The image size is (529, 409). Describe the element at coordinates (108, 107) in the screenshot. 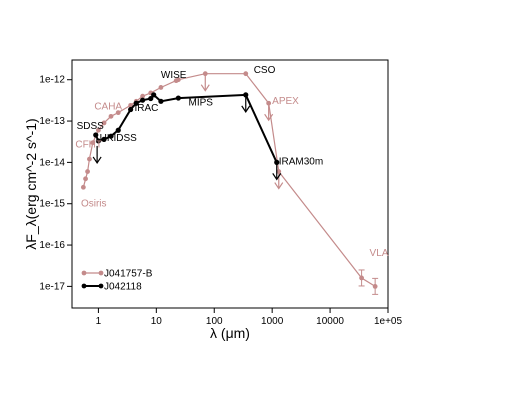

I see `annotation-label: CAHA` at that location.